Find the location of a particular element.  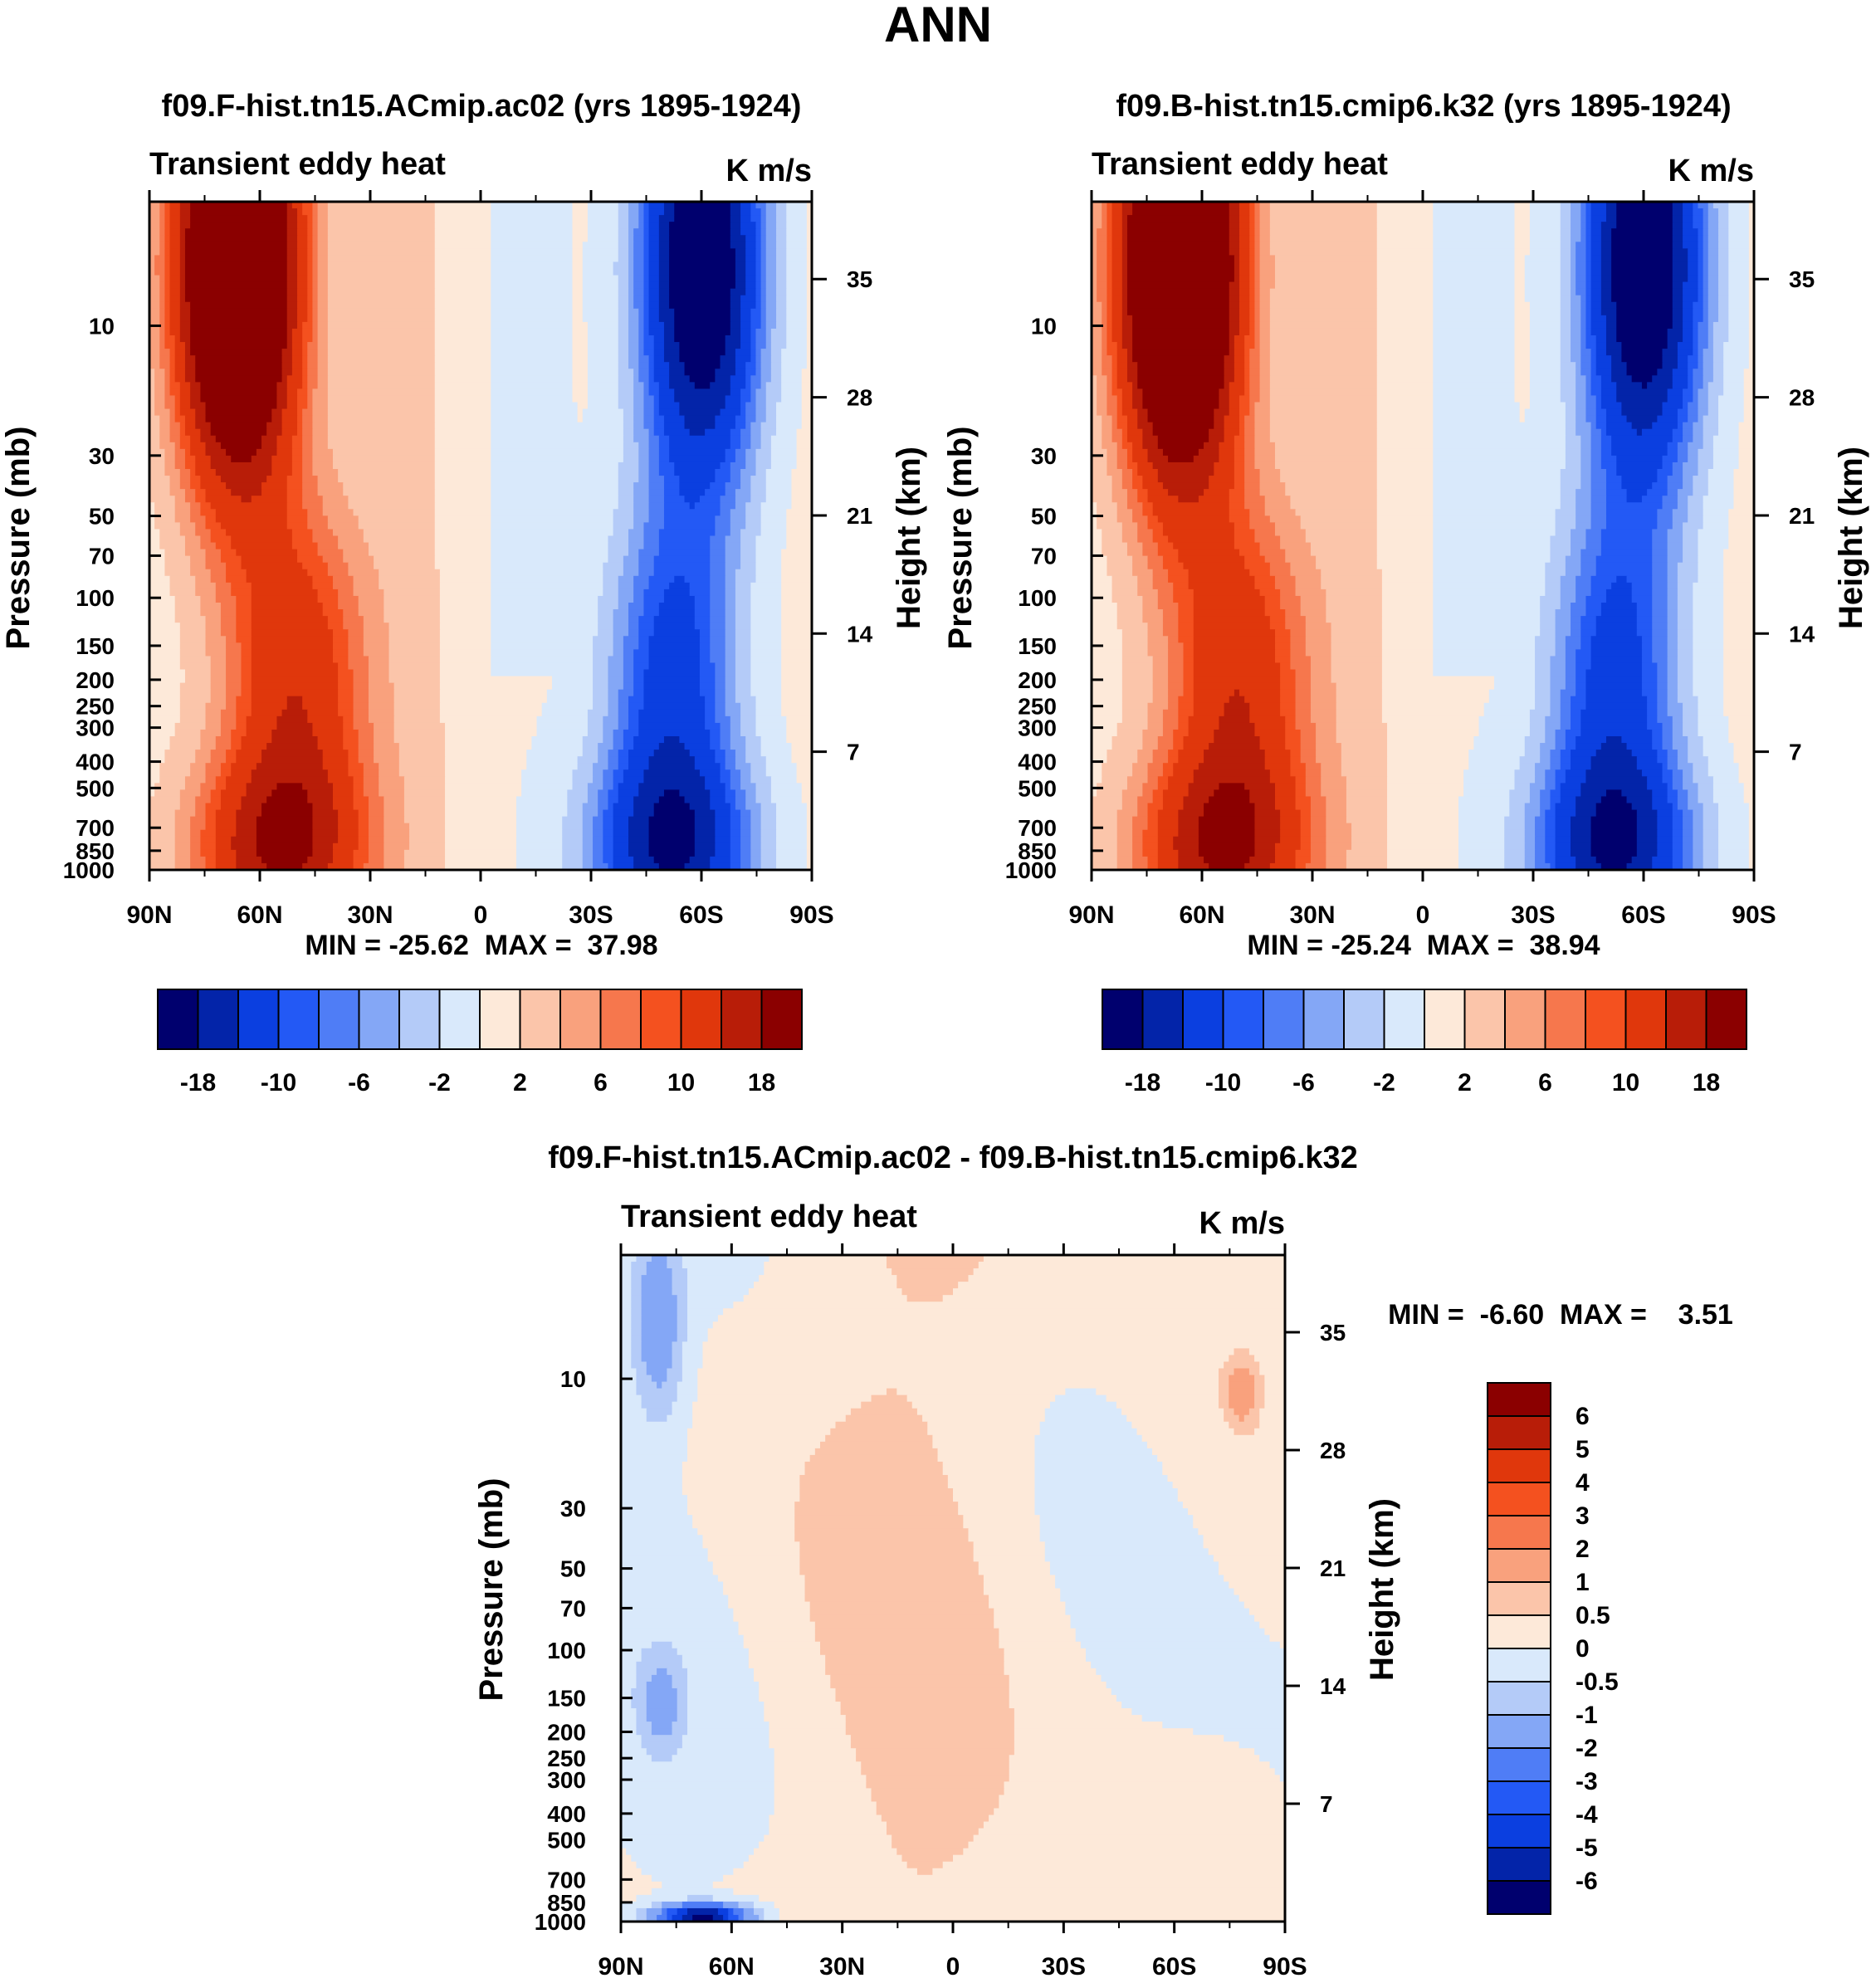

panel-1-contour-field is located at coordinates (481, 536).